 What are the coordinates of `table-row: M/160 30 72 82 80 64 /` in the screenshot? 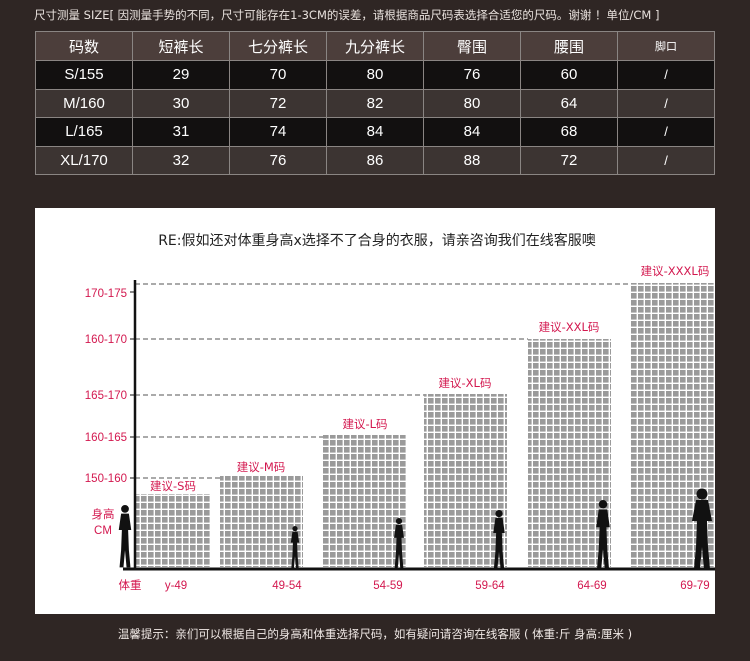 It's located at (375, 103).